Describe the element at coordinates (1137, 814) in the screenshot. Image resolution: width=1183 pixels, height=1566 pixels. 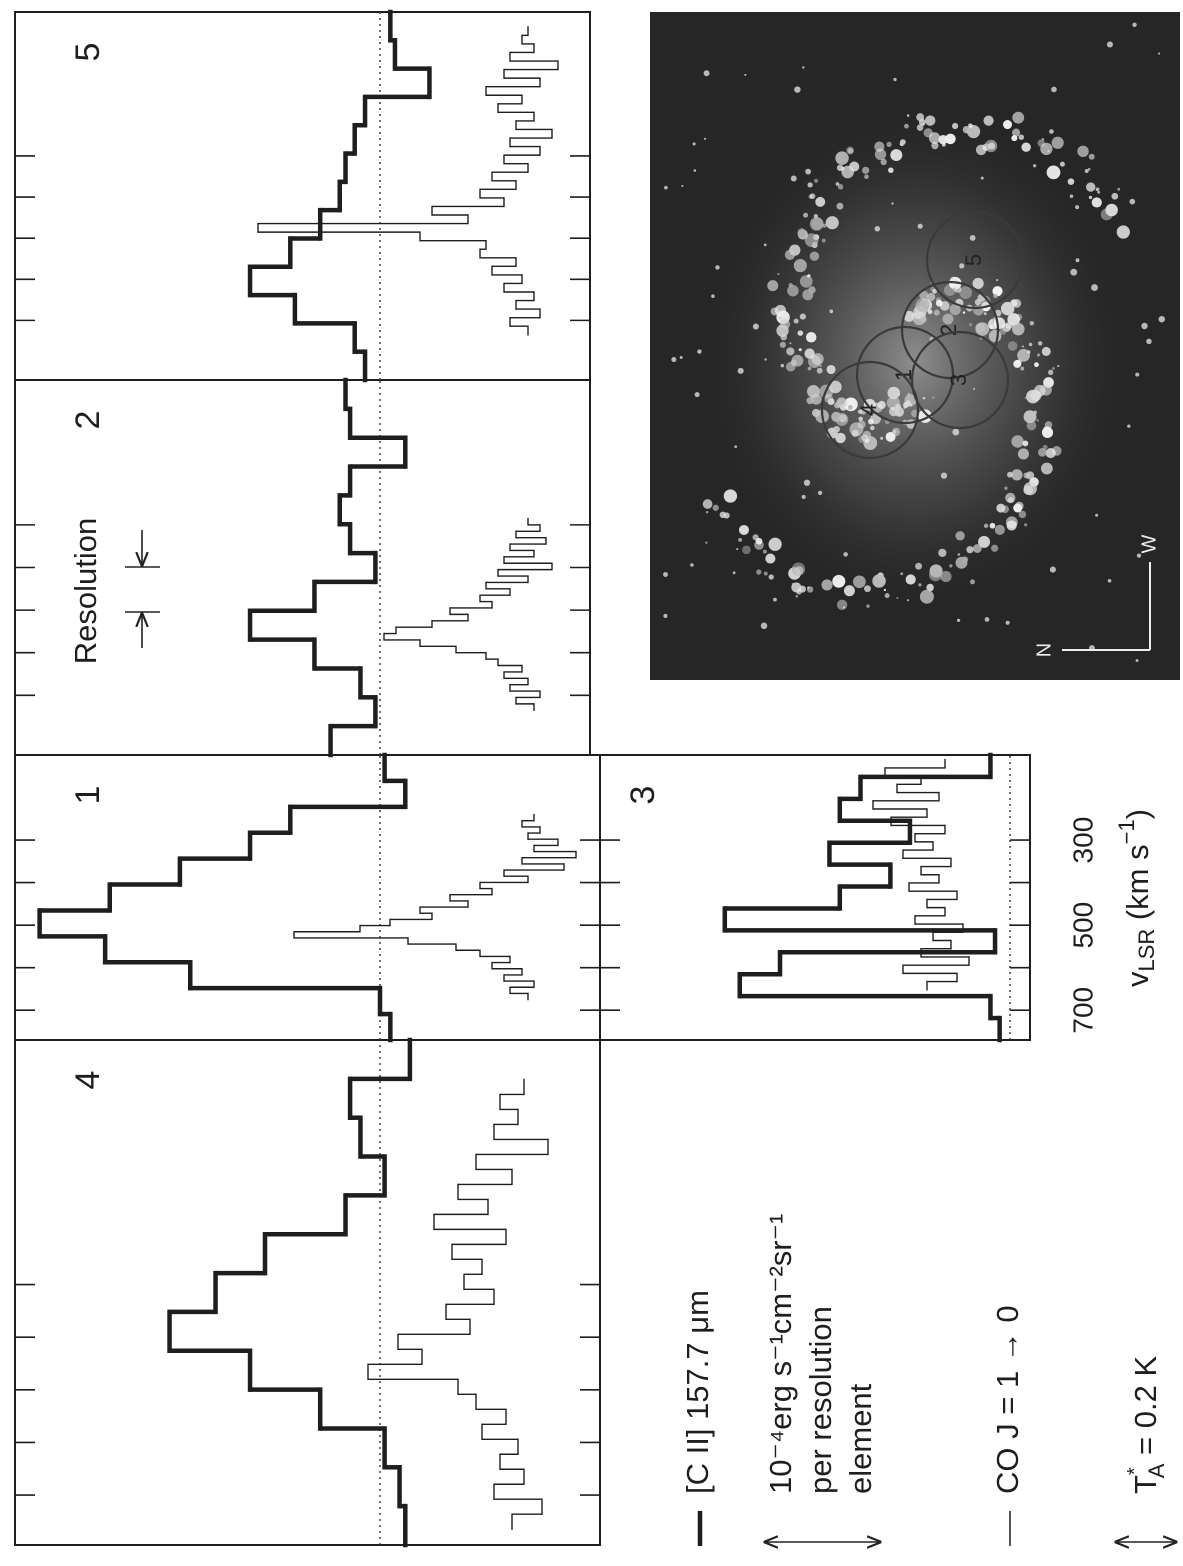
I see `x-axis-title-part: )` at that location.